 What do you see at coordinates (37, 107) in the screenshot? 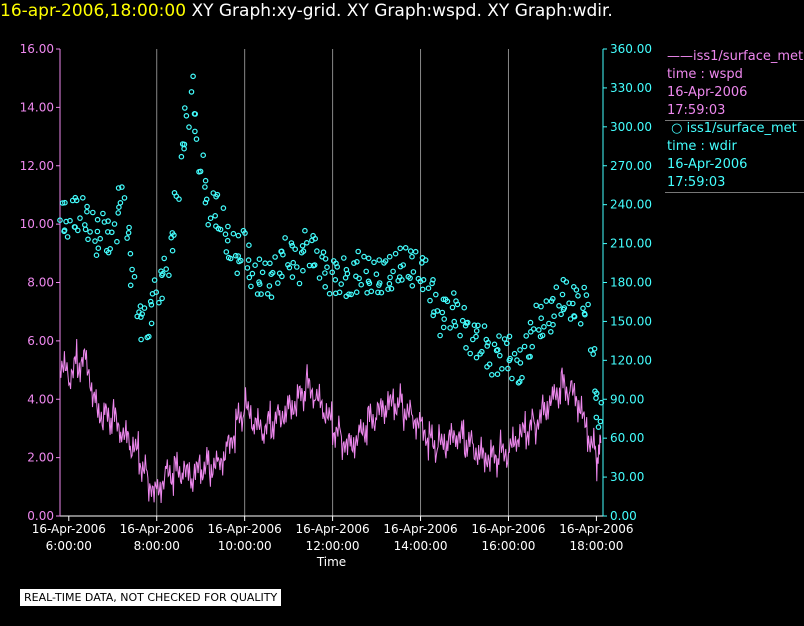
I see `y-left-tick-label: 14.00` at bounding box center [37, 107].